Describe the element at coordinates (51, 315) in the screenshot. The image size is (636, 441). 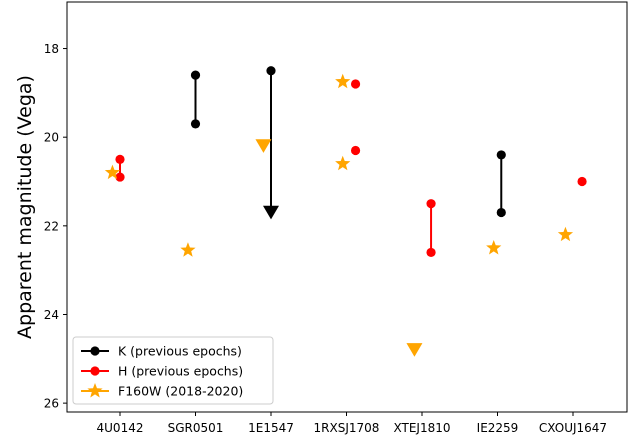
I see `y-tick-label: 24` at that location.